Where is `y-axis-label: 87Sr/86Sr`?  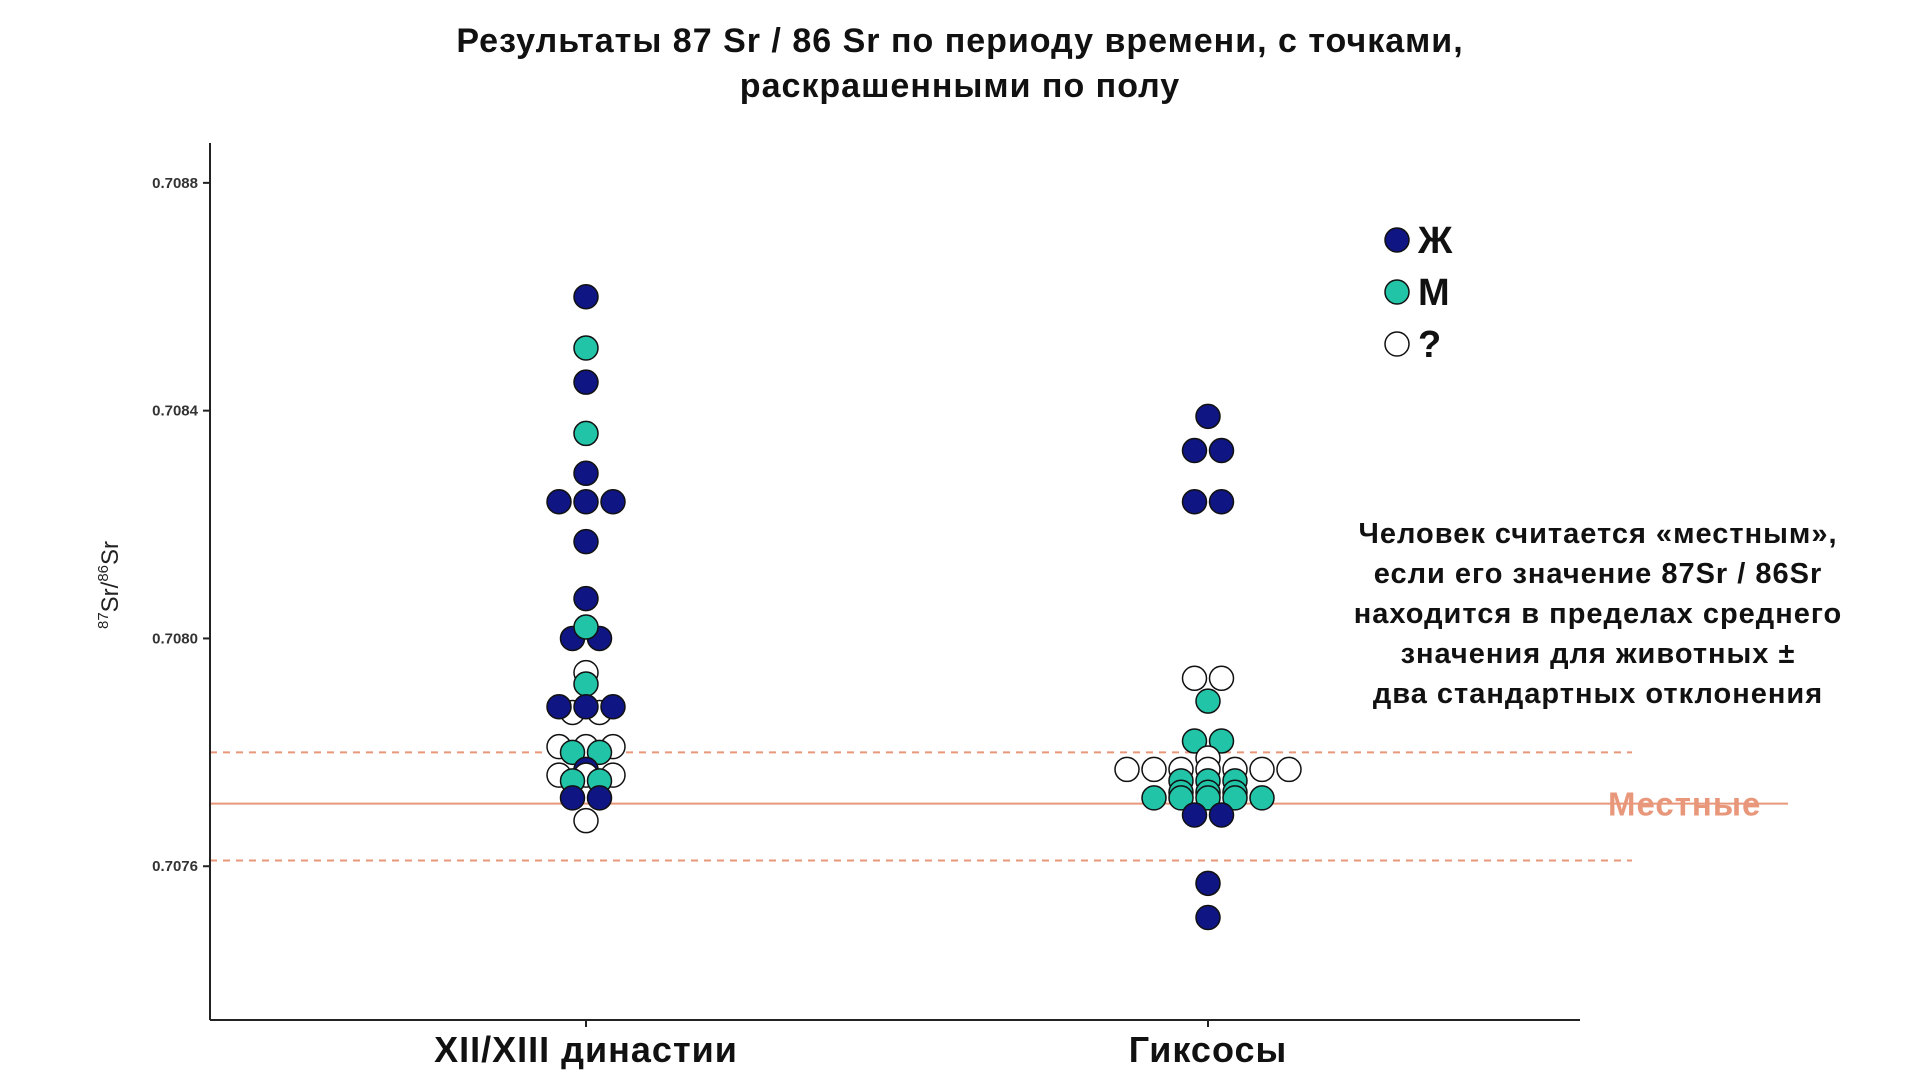 y-axis-label: 87Sr/86Sr is located at coordinates (109, 585).